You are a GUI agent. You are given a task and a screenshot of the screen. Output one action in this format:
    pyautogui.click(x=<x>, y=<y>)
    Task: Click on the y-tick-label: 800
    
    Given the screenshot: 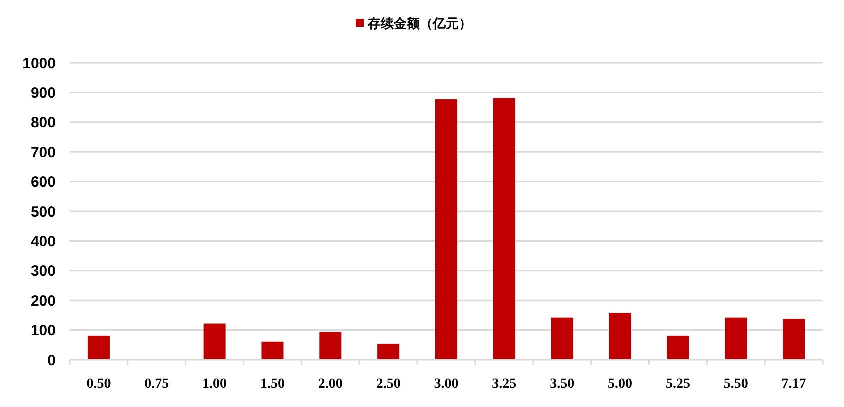 What is the action you would take?
    pyautogui.click(x=43, y=123)
    